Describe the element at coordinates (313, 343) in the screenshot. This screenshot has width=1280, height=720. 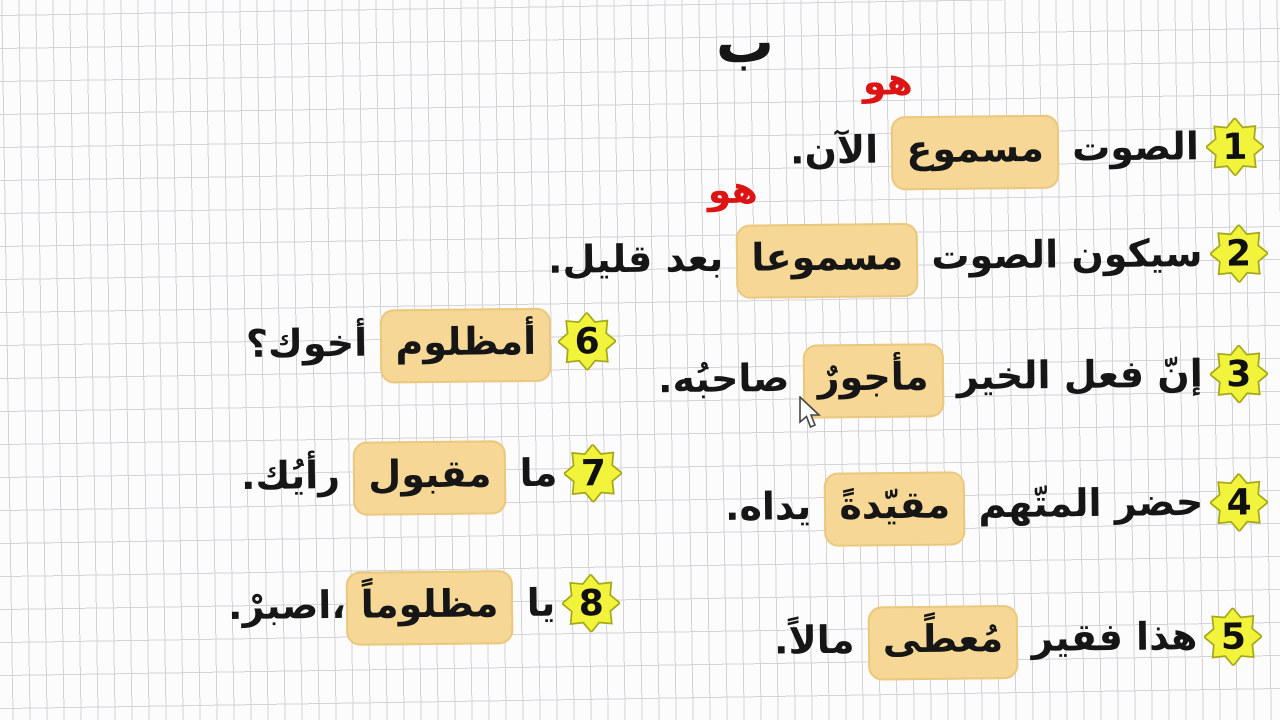
I see `sentence-after: أخوك؟` at that location.